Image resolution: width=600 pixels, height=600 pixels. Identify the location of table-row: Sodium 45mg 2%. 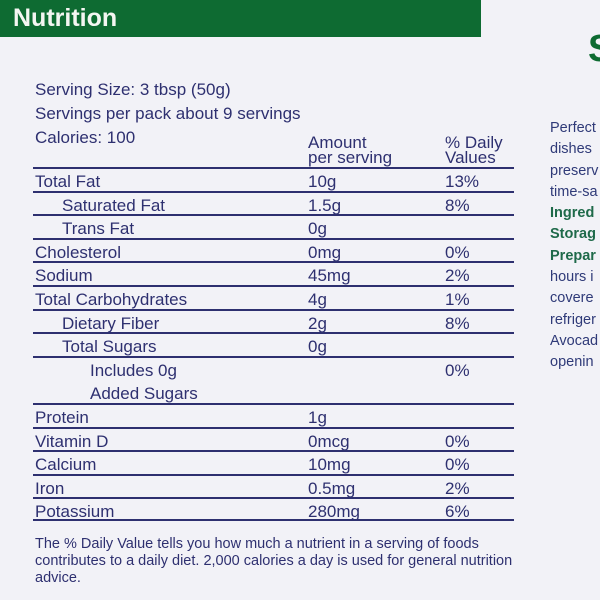
(273, 273).